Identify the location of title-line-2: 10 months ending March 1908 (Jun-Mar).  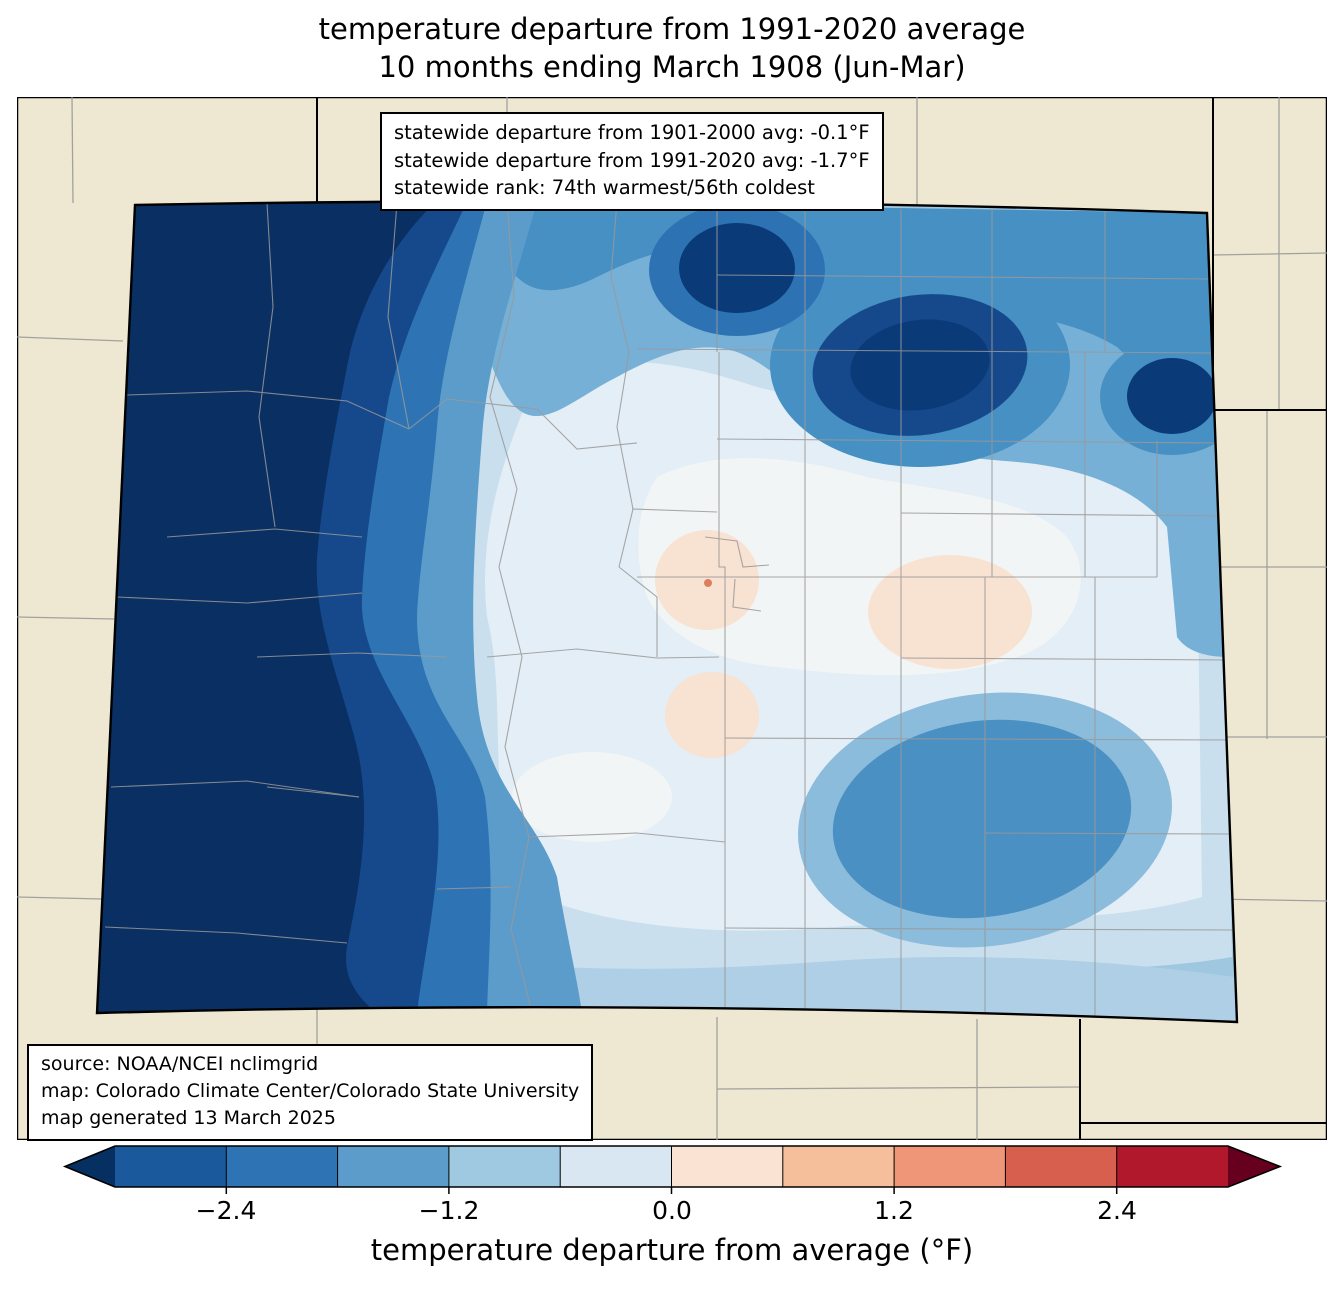
(672, 67).